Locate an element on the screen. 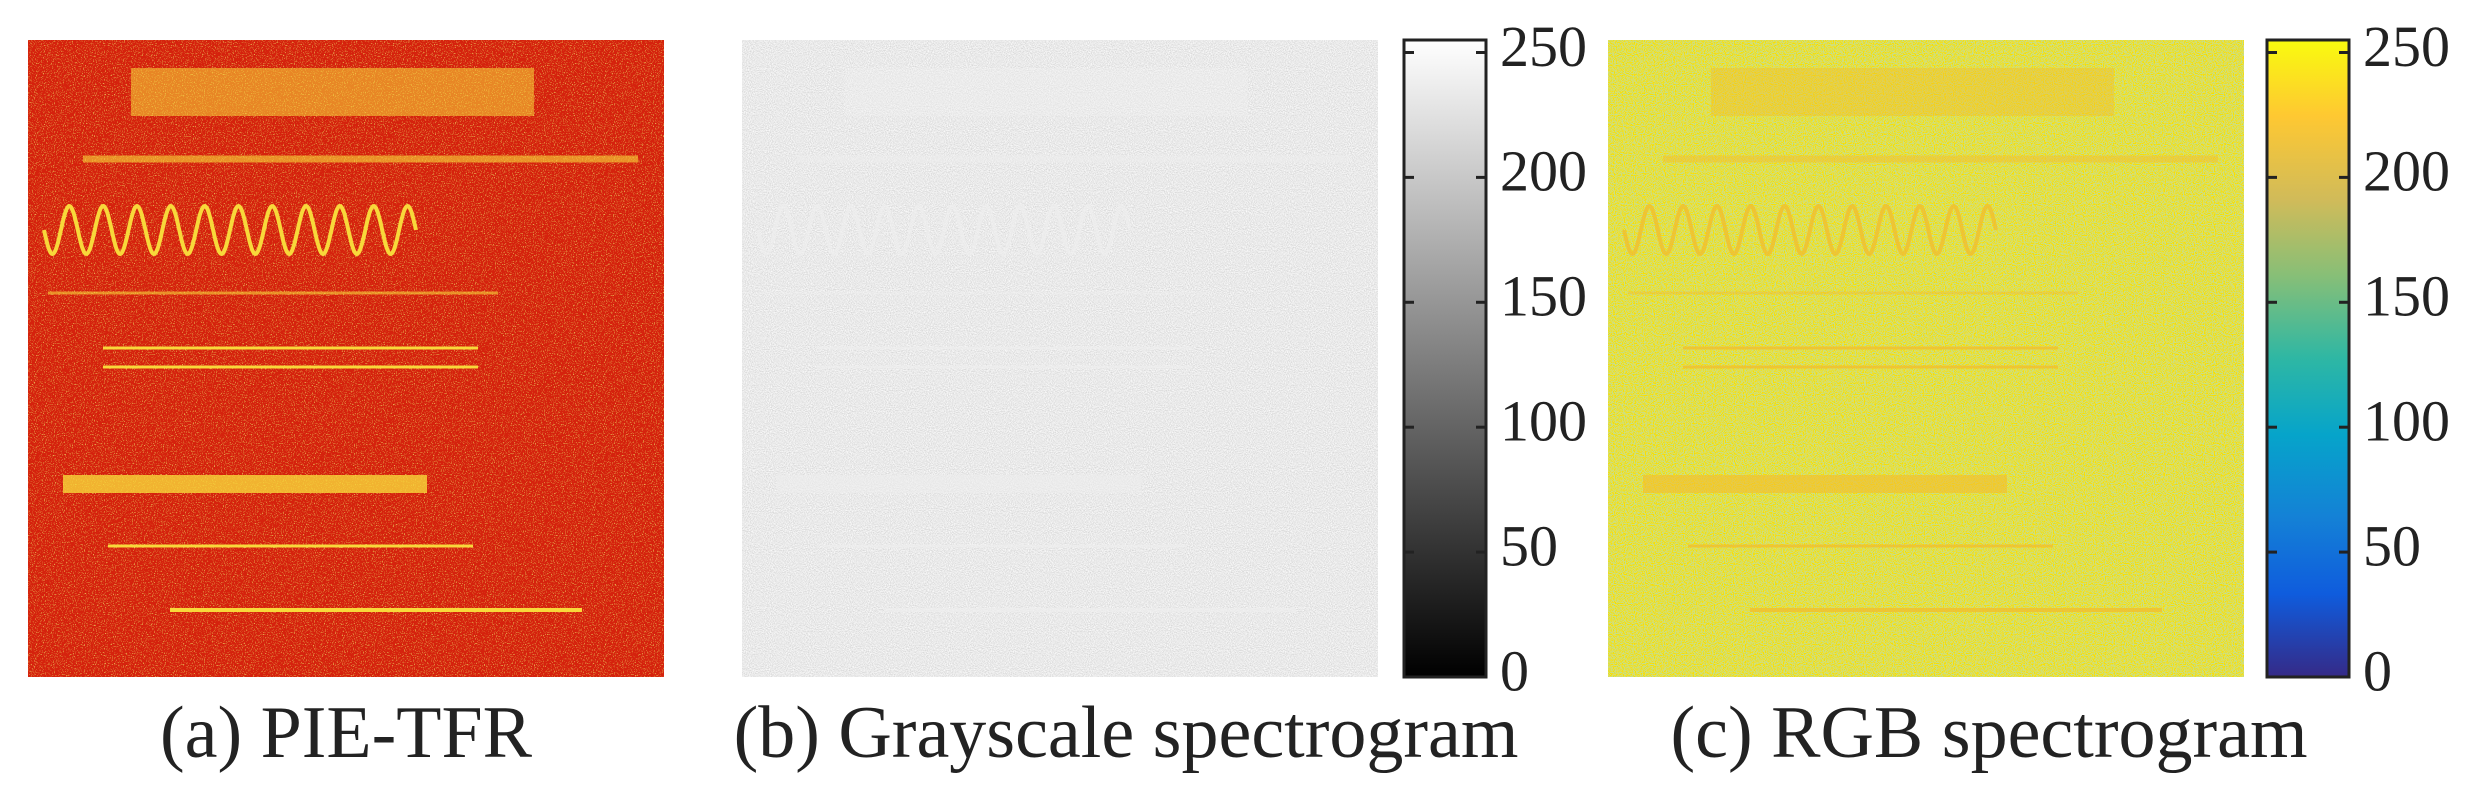 The image size is (2479, 800). caption: (b) Grayscale spectrogram is located at coordinates (1126, 733).